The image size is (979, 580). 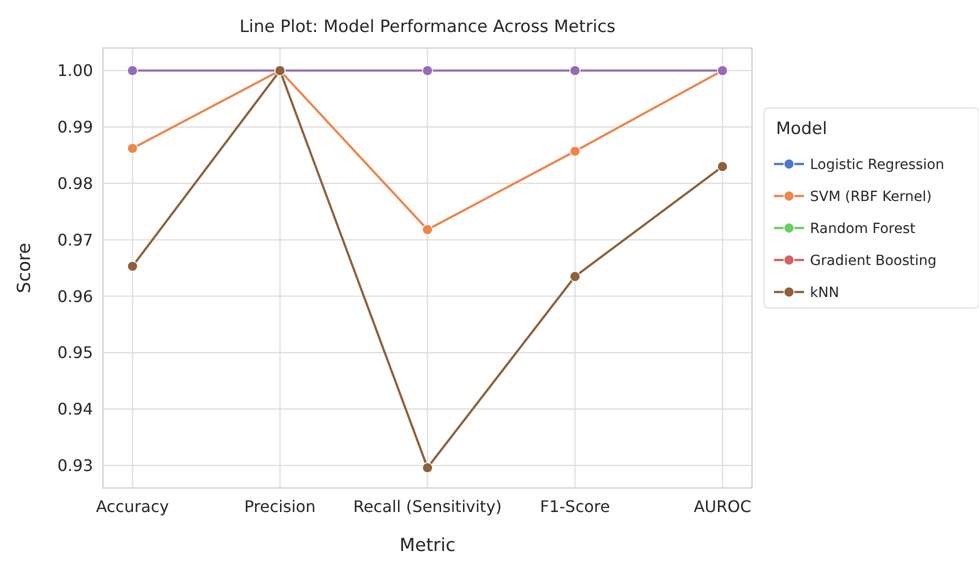 What do you see at coordinates (873, 260) in the screenshot?
I see `legend-label: Gradient Boosting` at bounding box center [873, 260].